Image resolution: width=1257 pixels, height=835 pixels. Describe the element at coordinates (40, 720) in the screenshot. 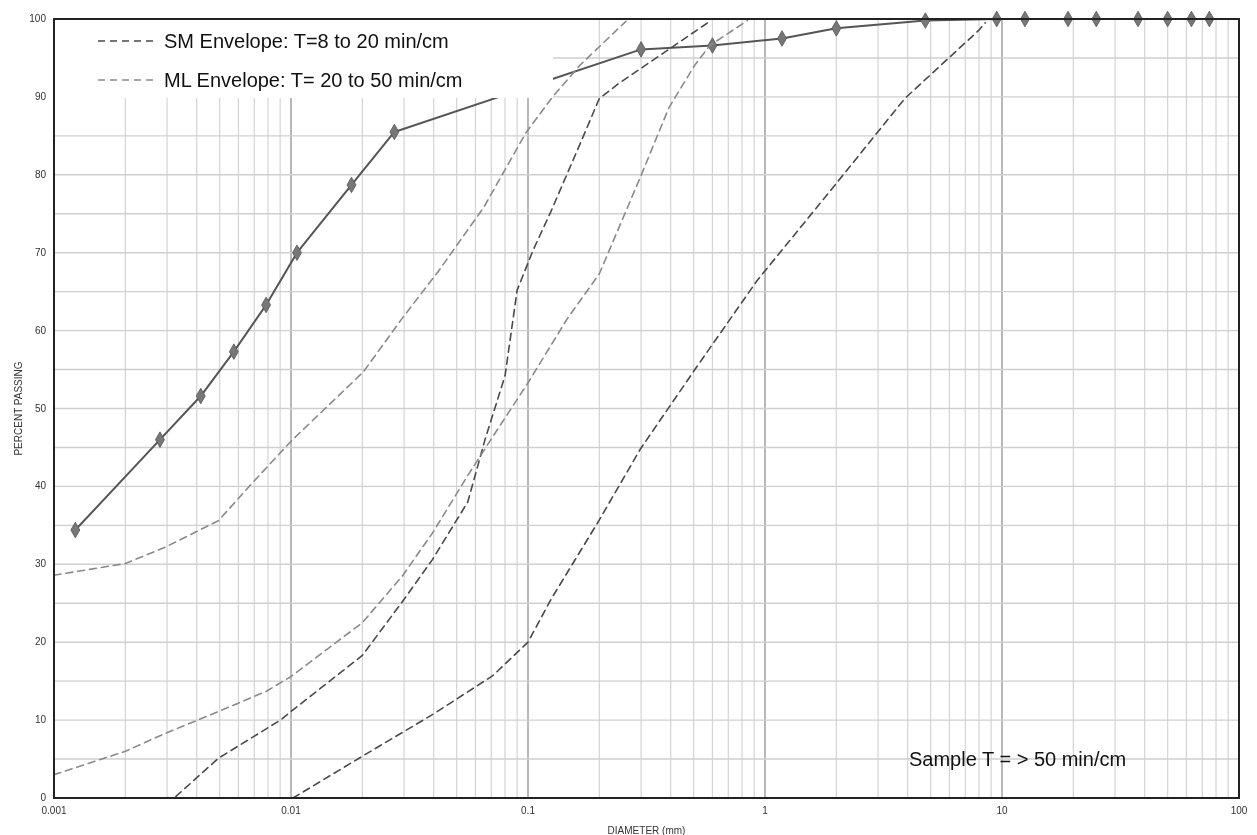

I see `y-tick-label: 10` at that location.